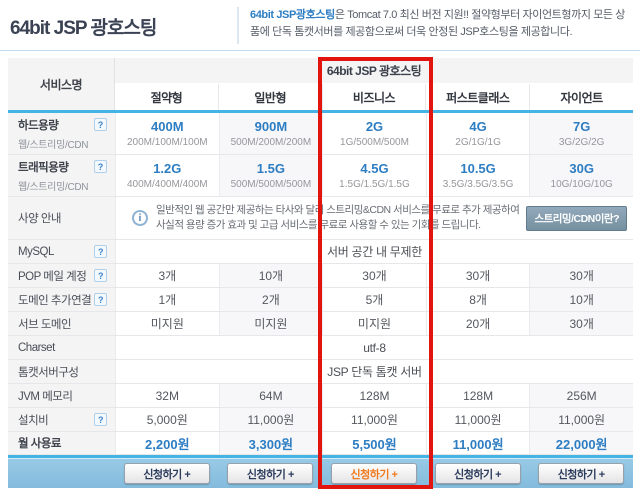 The image size is (640, 490). I want to click on description-highlight: 64bit JSP광호스팅, so click(292, 15).